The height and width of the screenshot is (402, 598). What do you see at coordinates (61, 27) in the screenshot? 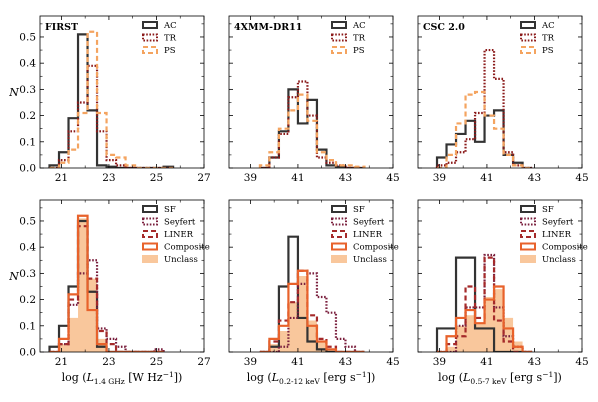
I see `panel-title: FIRST` at bounding box center [61, 27].